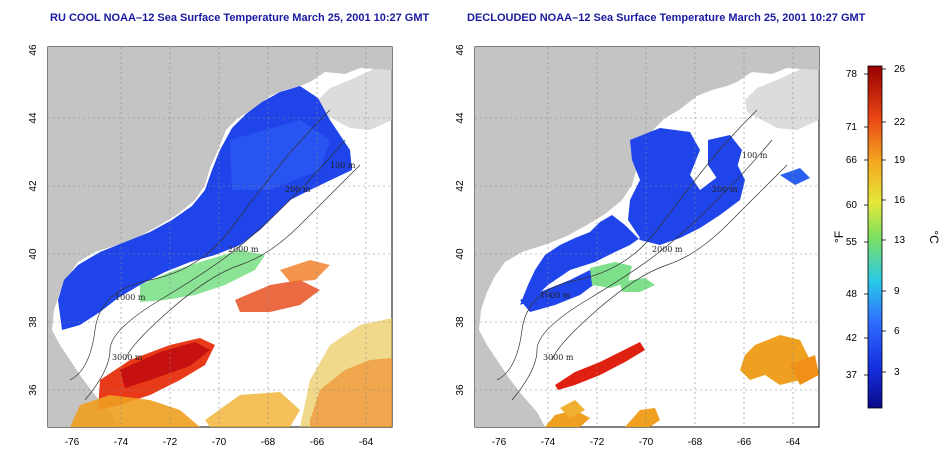  I want to click on celsius-tick: 19, so click(900, 160).